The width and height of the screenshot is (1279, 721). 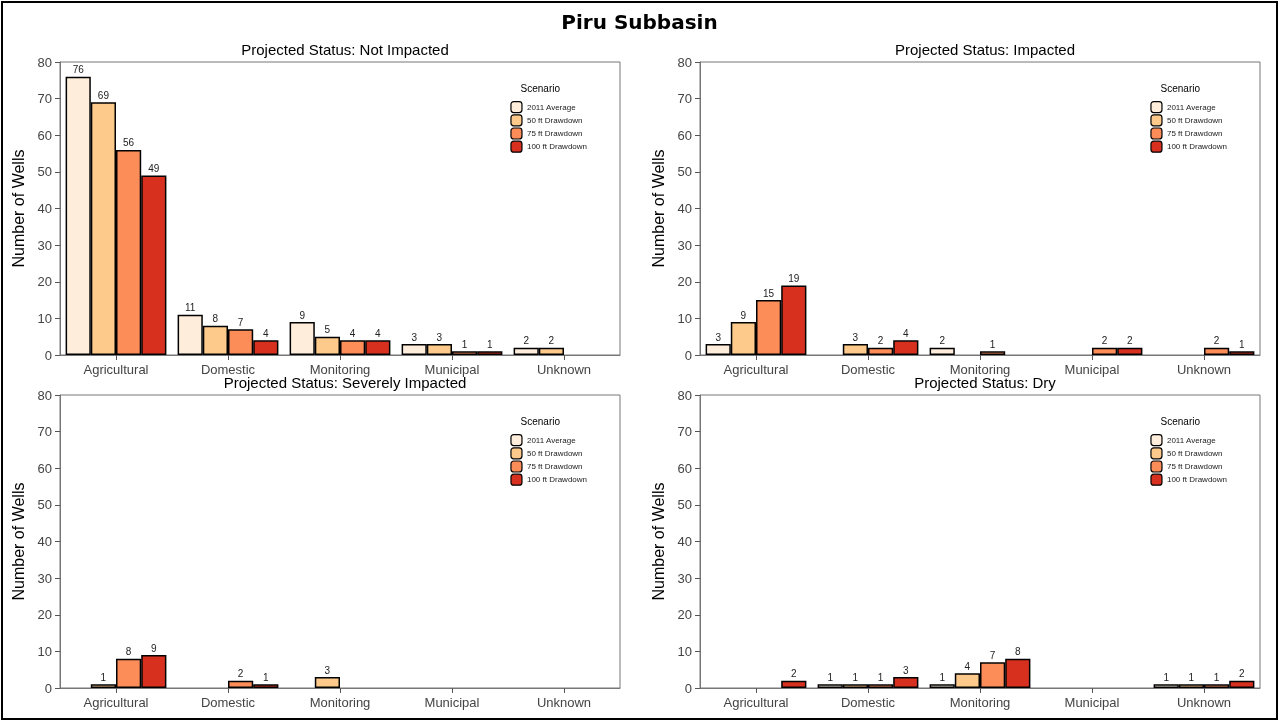 I want to click on data-label: 5, so click(x=327, y=330).